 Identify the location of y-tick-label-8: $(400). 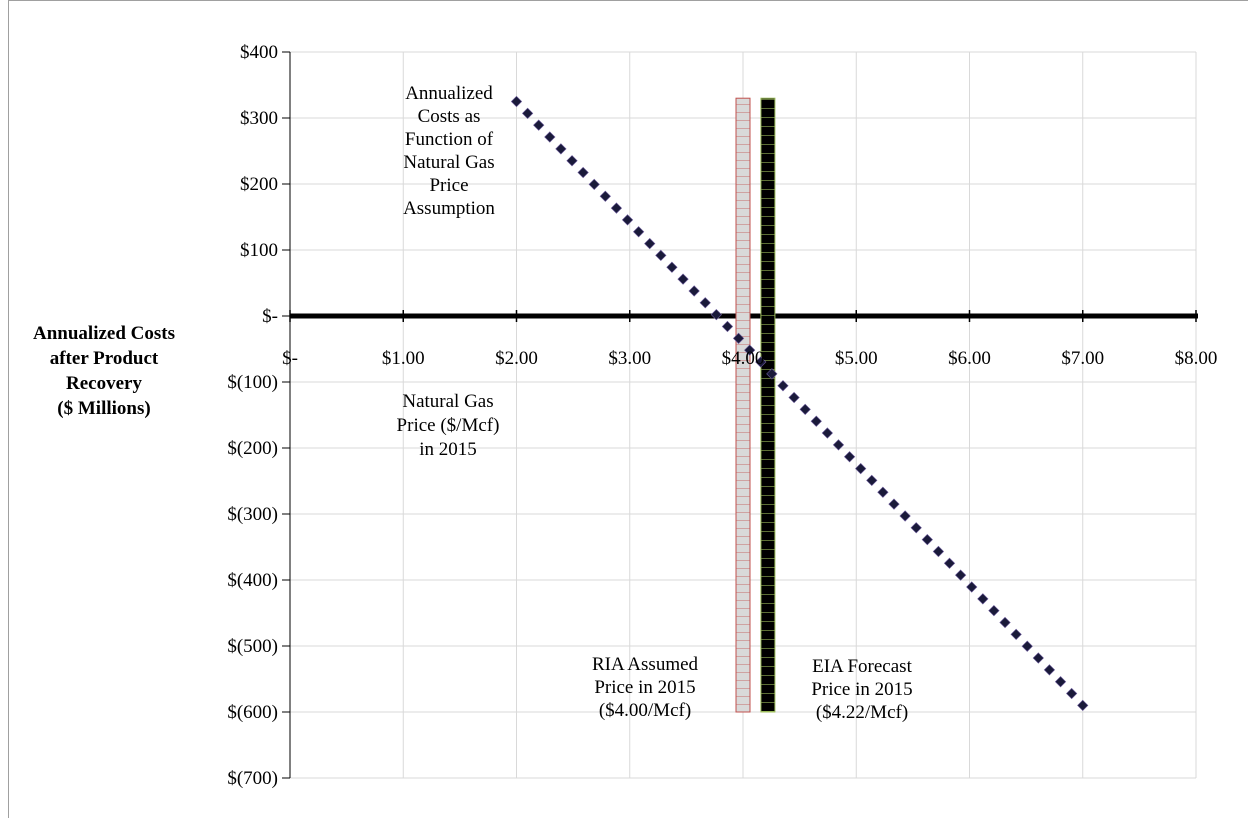
(252, 580).